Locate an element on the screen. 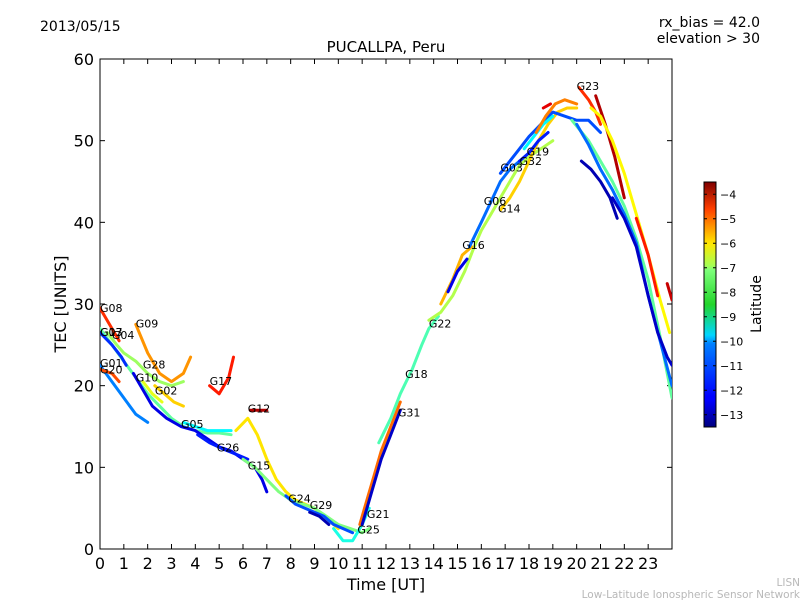 The width and height of the screenshot is (800, 600). satellite-label-g12: G12 is located at coordinates (259, 409).